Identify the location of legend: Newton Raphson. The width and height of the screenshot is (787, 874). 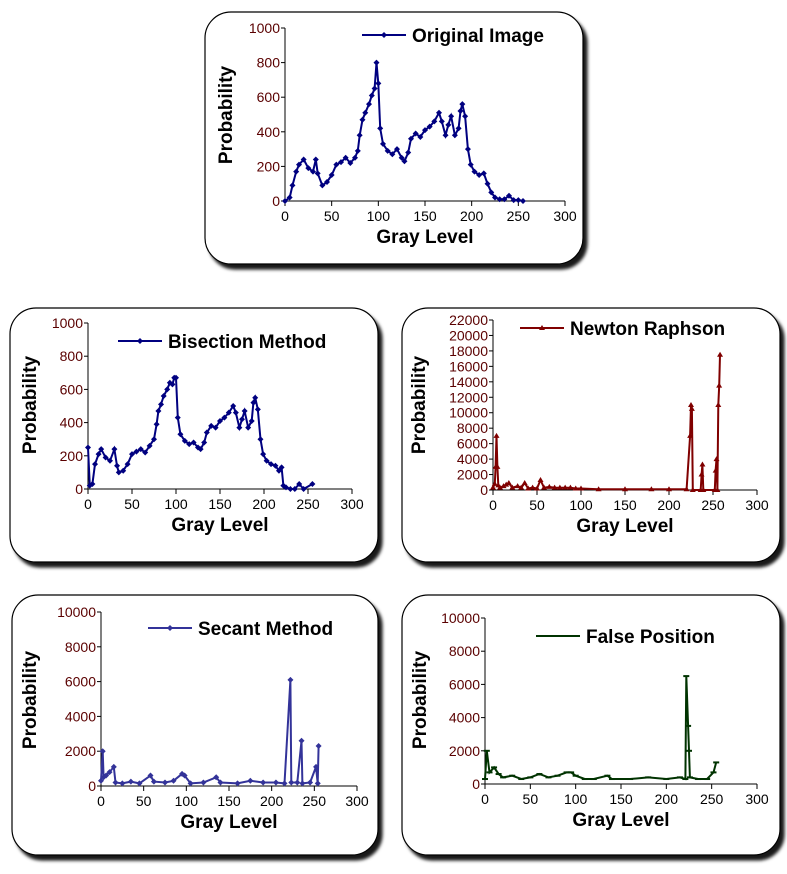
(622, 329).